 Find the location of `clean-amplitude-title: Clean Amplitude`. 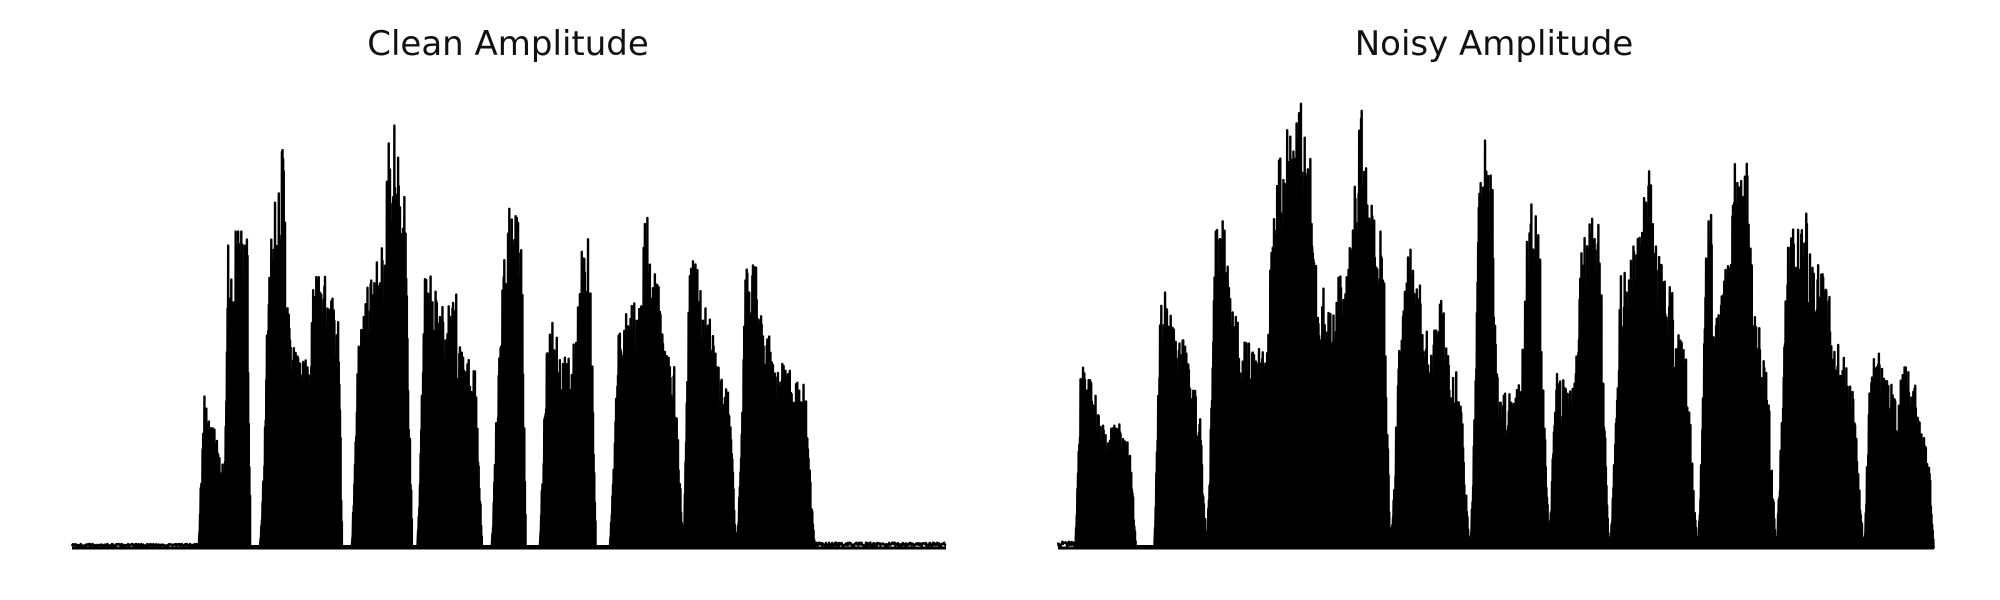

clean-amplitude-title: Clean Amplitude is located at coordinates (508, 44).